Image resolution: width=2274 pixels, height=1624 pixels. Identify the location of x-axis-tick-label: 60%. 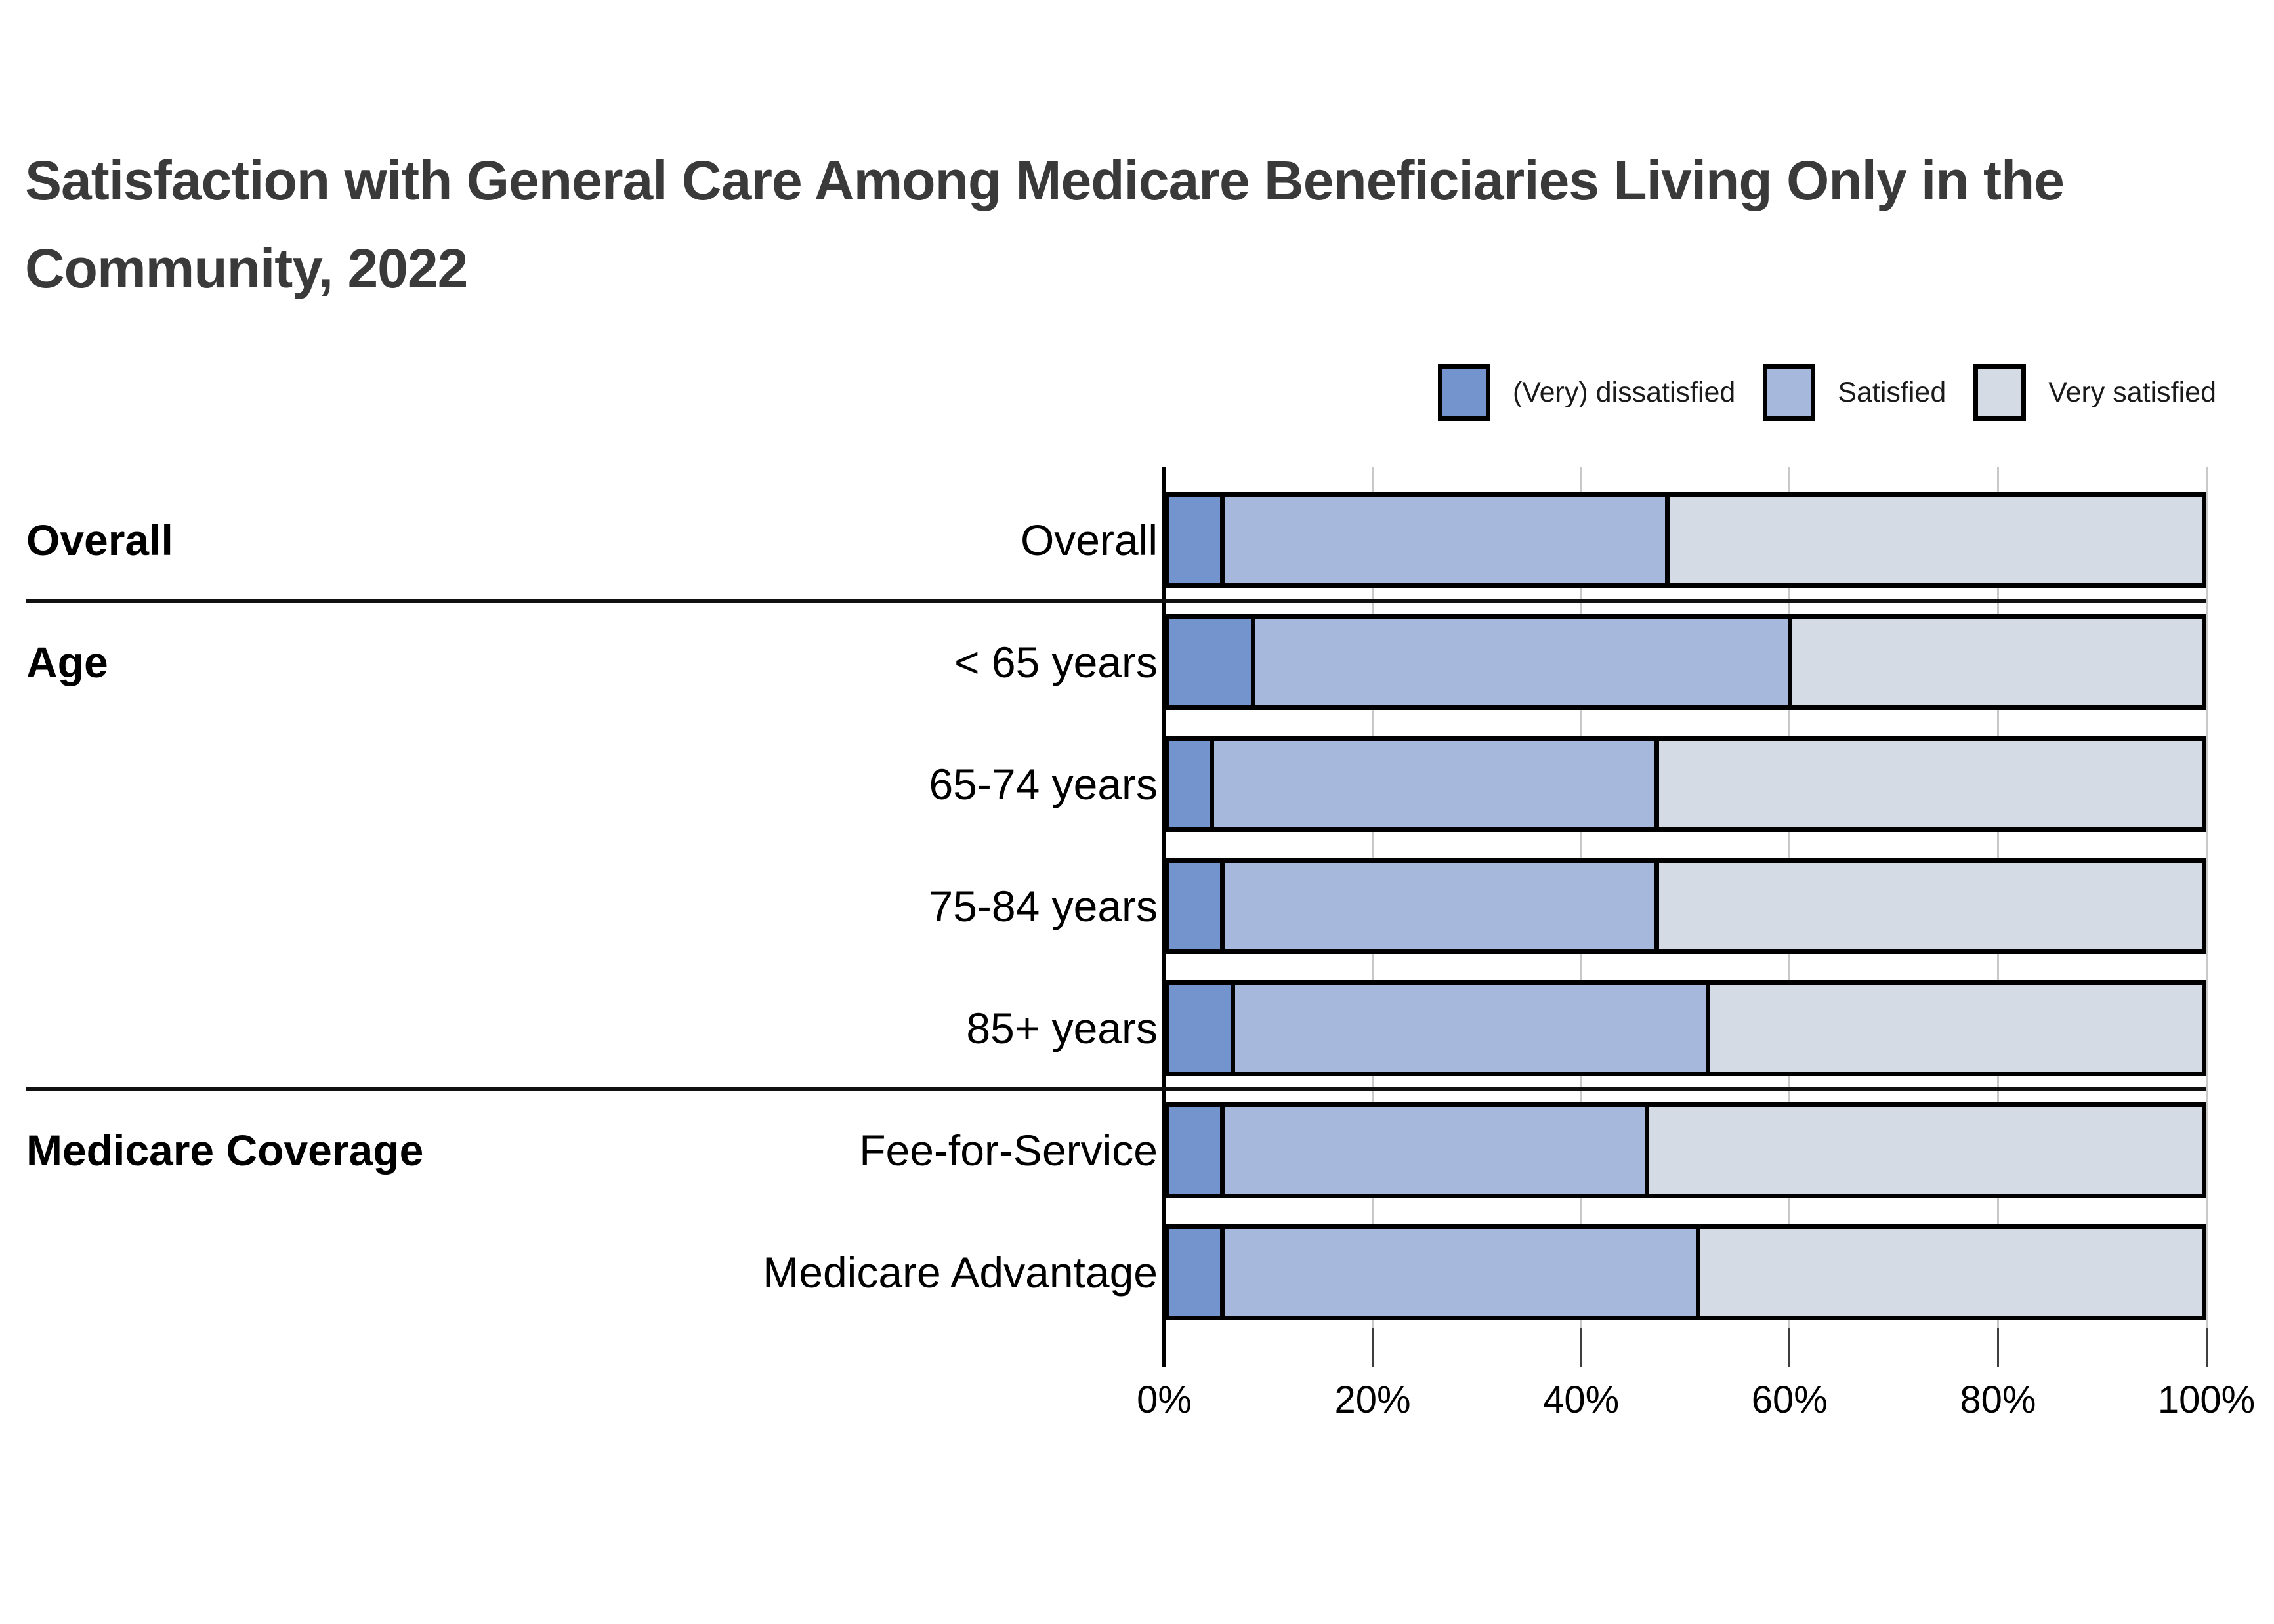
(1789, 1400).